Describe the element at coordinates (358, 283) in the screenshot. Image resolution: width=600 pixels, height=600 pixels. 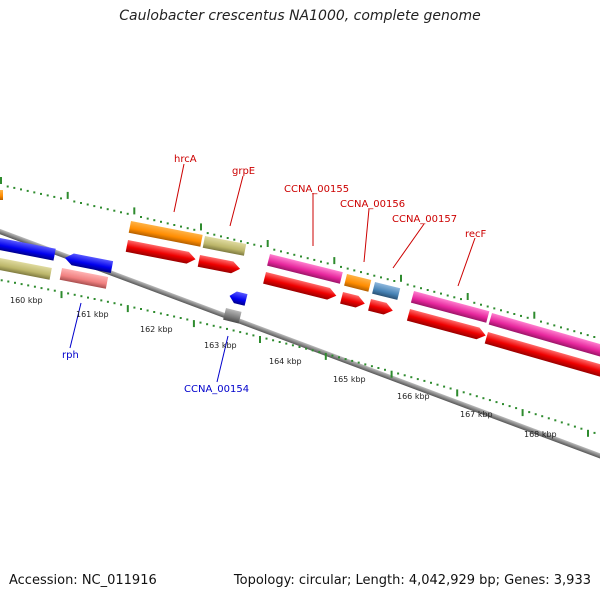
I see `feature-CCNA_00156-cds` at that location.